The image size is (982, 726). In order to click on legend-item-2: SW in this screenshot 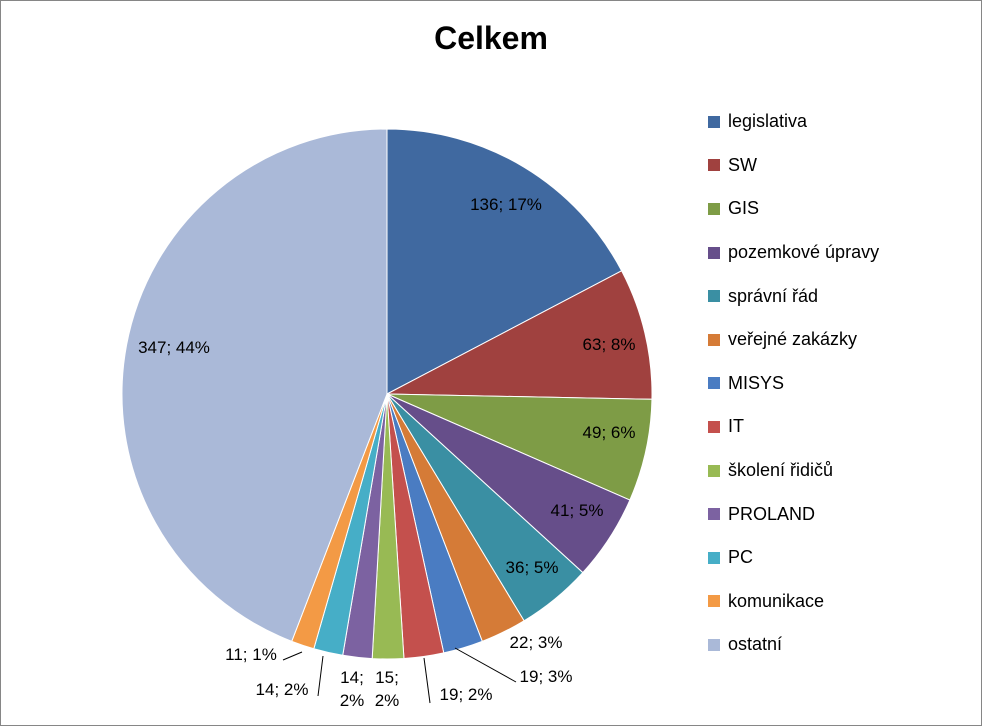, I will do `click(793, 166)`.